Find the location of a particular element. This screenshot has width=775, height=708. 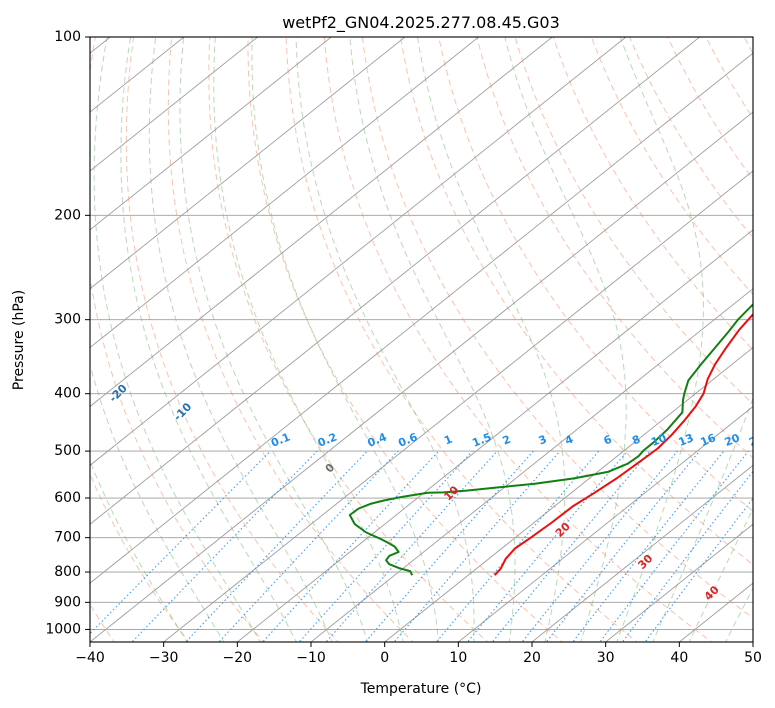

y-tick-label: 600 is located at coordinates (67, 498).